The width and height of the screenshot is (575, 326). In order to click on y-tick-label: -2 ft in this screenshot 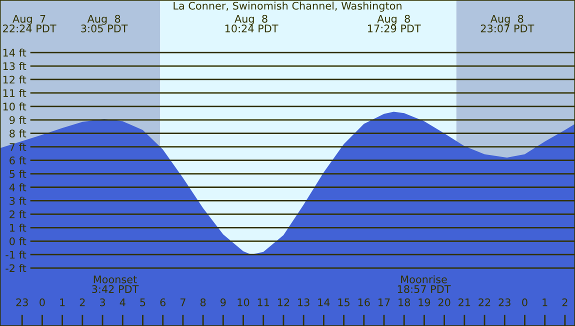, I will do `click(16, 268)`.